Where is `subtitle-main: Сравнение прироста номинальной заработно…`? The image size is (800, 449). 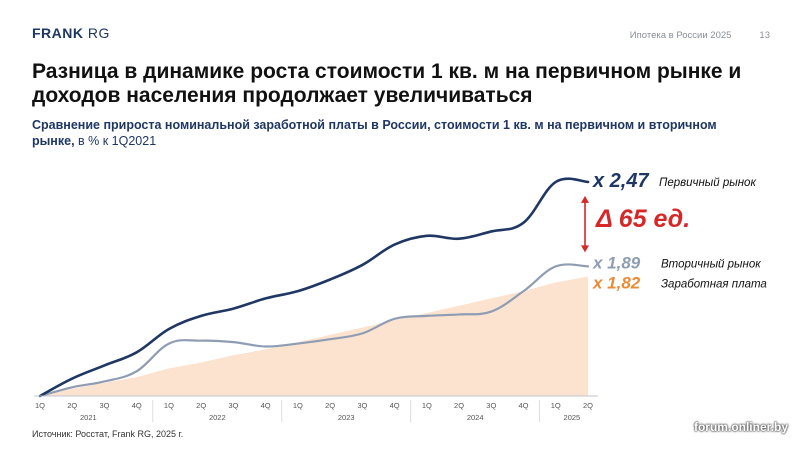 subtitle-main: Сравнение прироста номинальной заработно… is located at coordinates (374, 133).